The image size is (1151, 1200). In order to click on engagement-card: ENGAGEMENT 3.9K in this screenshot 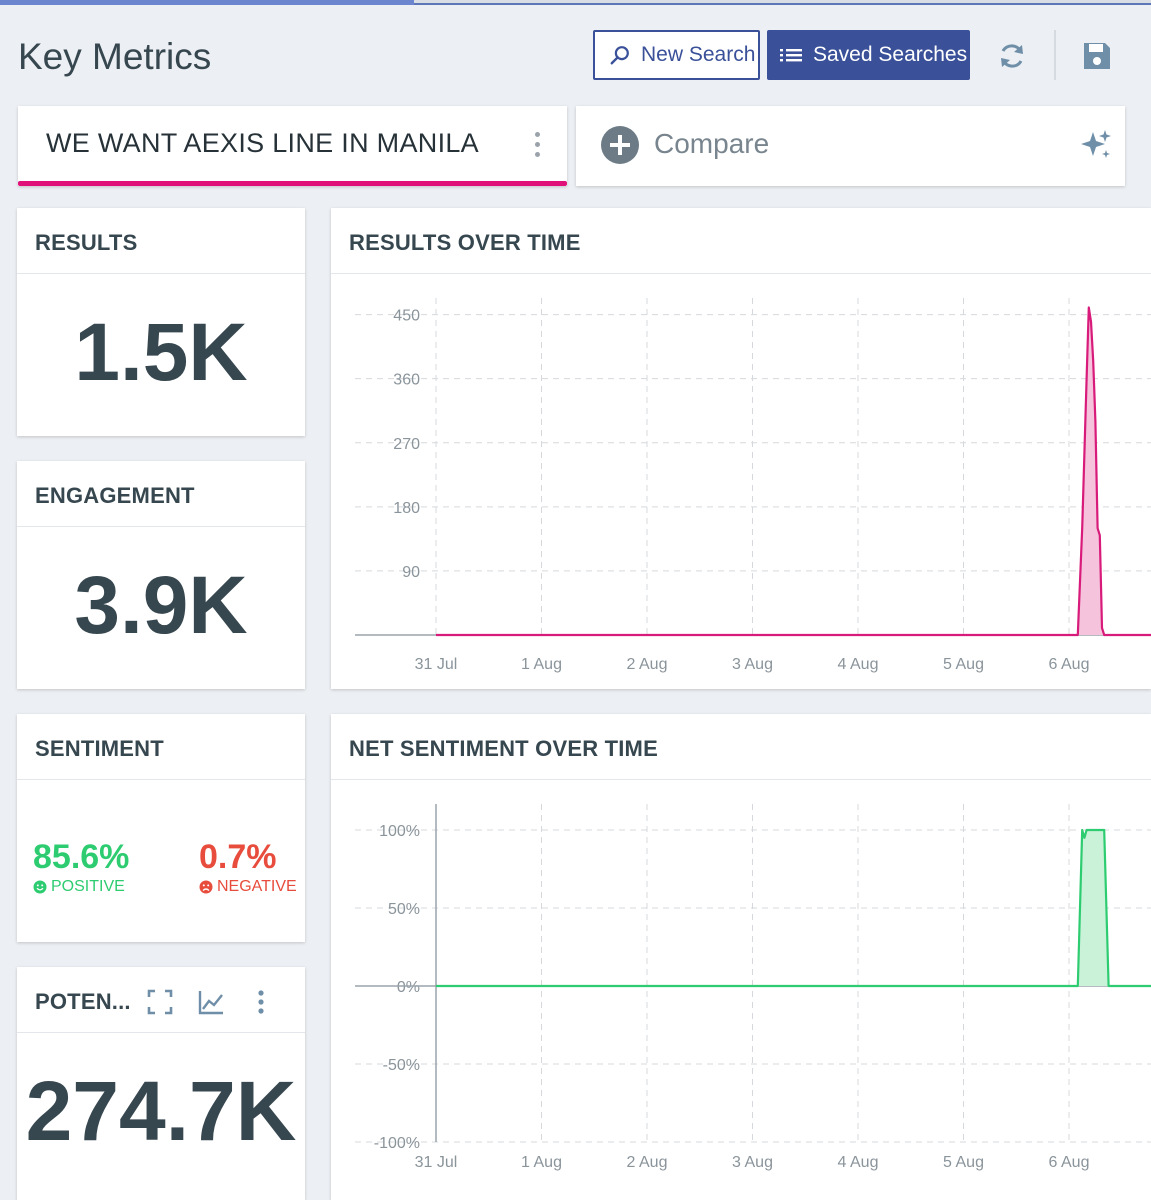, I will do `click(161, 575)`.